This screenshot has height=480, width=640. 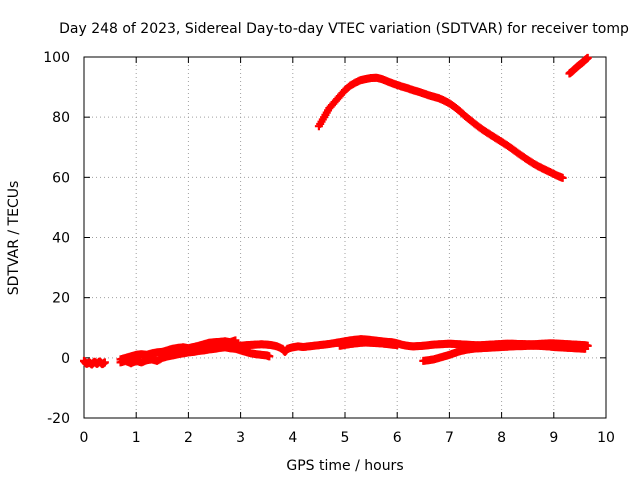 What do you see at coordinates (58, 419) in the screenshot?
I see `y-tick-label: -20` at bounding box center [58, 419].